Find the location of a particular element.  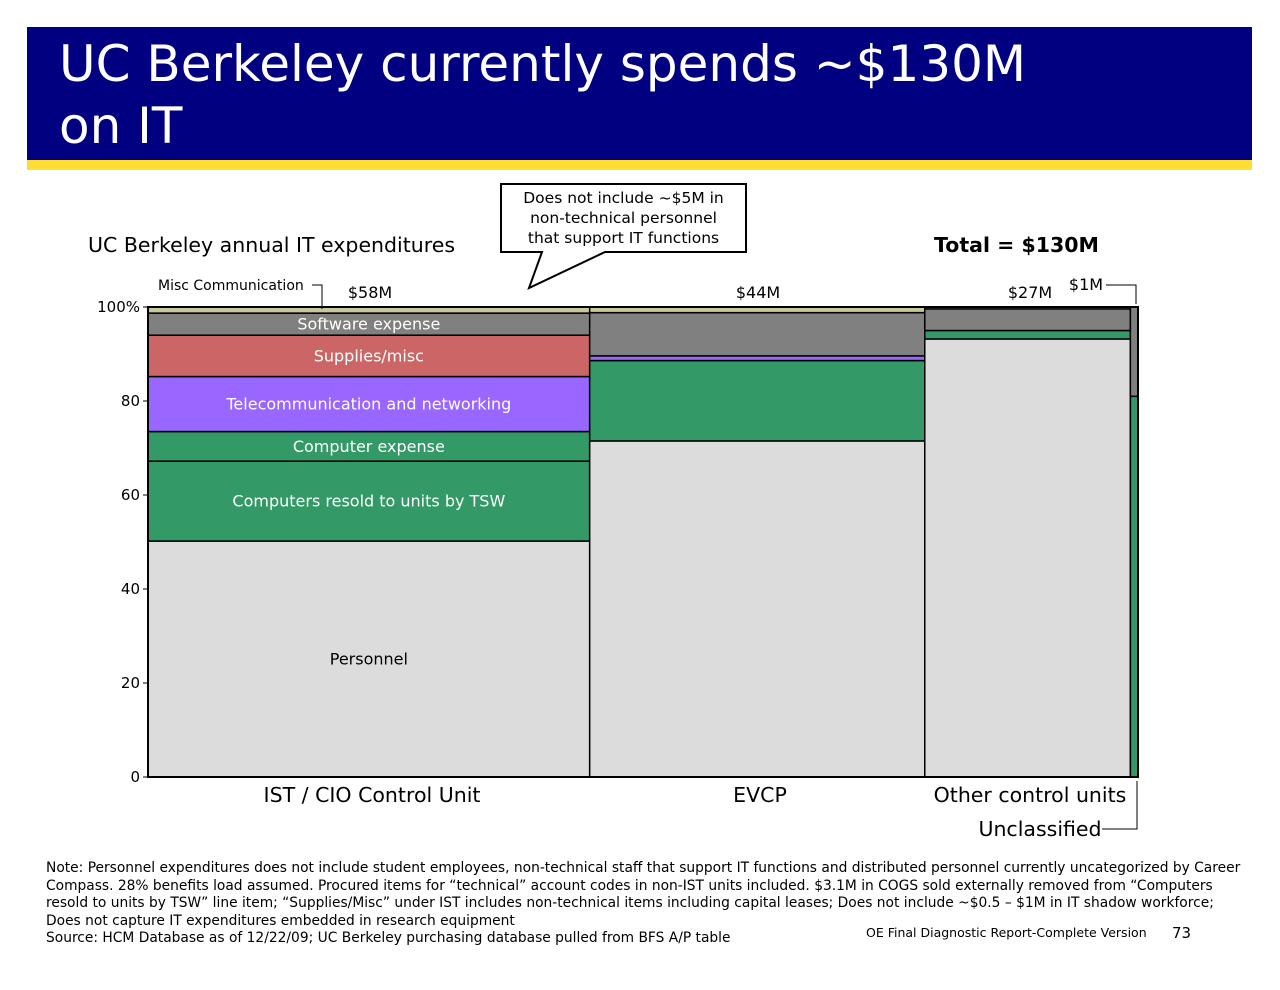

category-label-1: EVCP is located at coordinates (760, 795).